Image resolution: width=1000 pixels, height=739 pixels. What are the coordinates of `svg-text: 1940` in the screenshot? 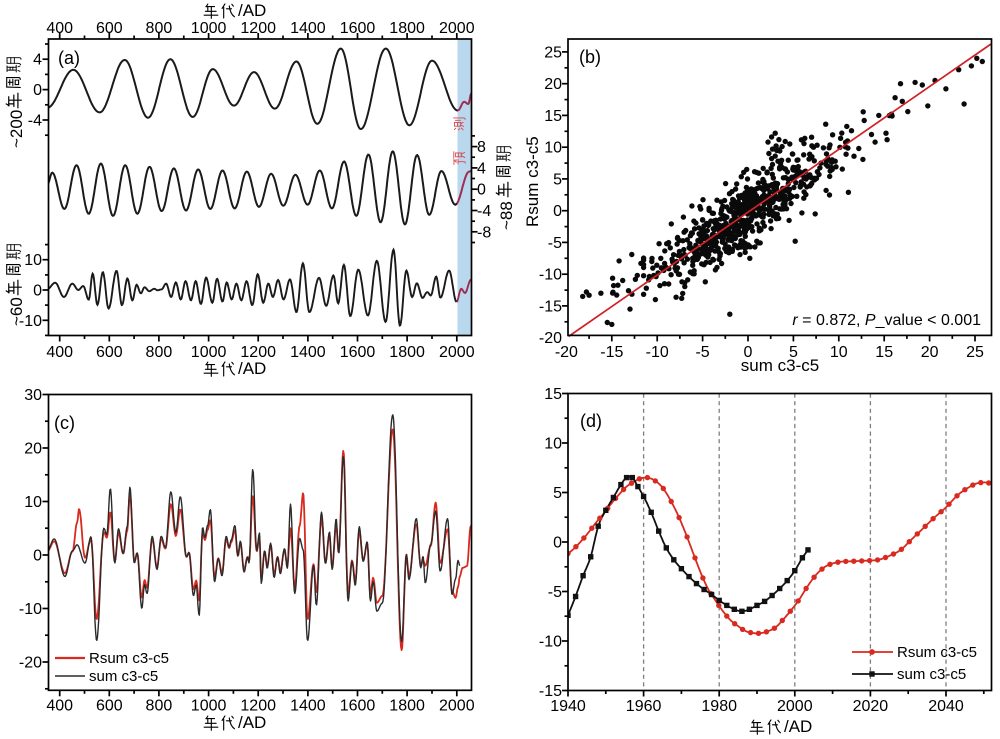 It's located at (568, 706).